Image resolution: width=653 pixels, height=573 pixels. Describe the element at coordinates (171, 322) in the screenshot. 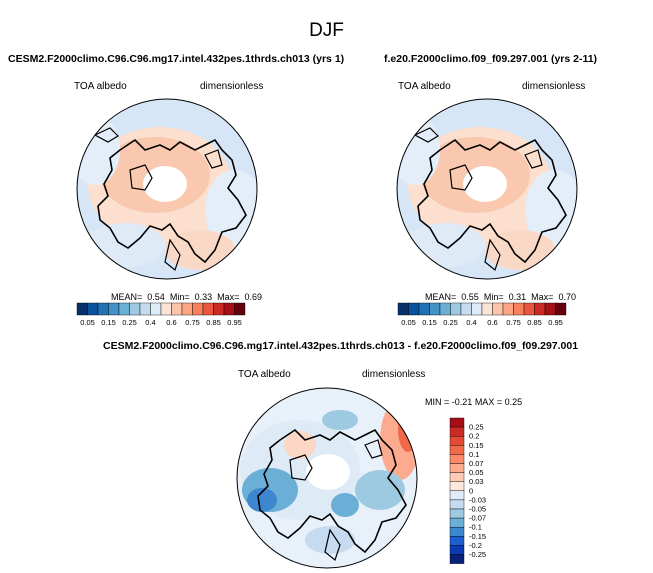

I see `model-colorbar-tick-label: 0.6` at that location.